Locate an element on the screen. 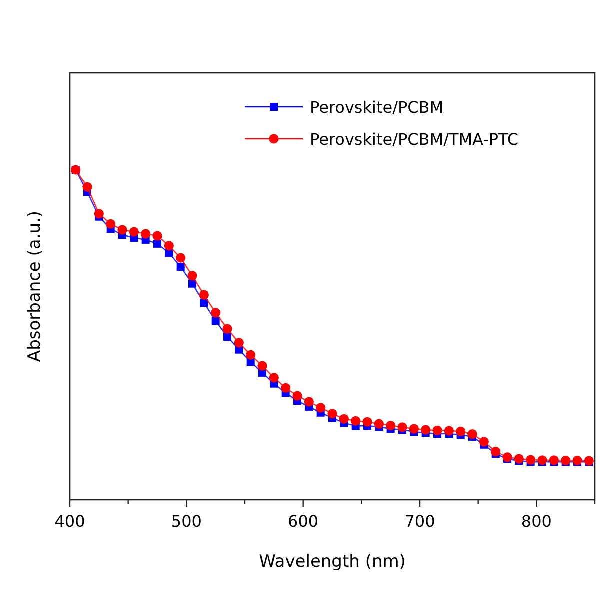  x-tick-label: 800 is located at coordinates (536, 521).